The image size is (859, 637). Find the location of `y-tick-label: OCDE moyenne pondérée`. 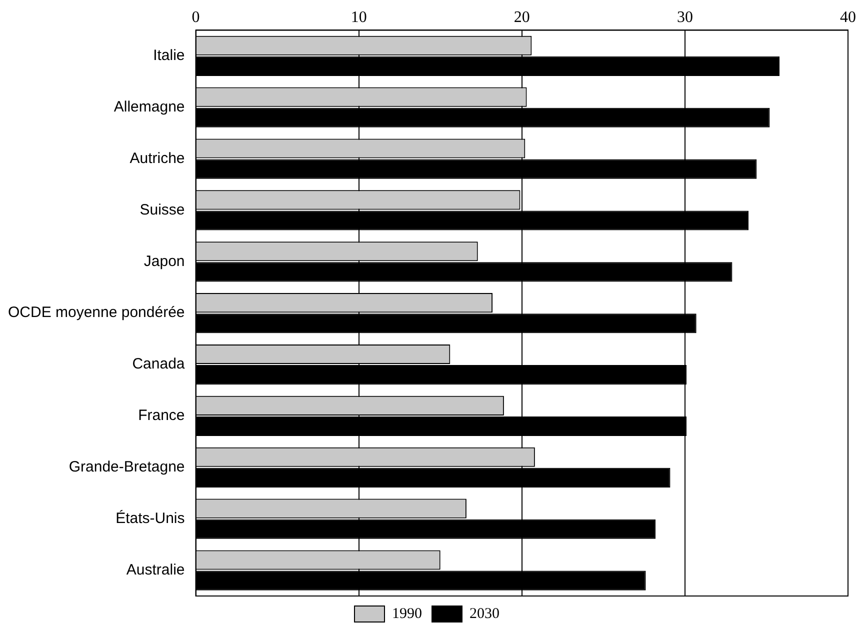

y-tick-label: OCDE moyenne pondérée is located at coordinates (96, 313).